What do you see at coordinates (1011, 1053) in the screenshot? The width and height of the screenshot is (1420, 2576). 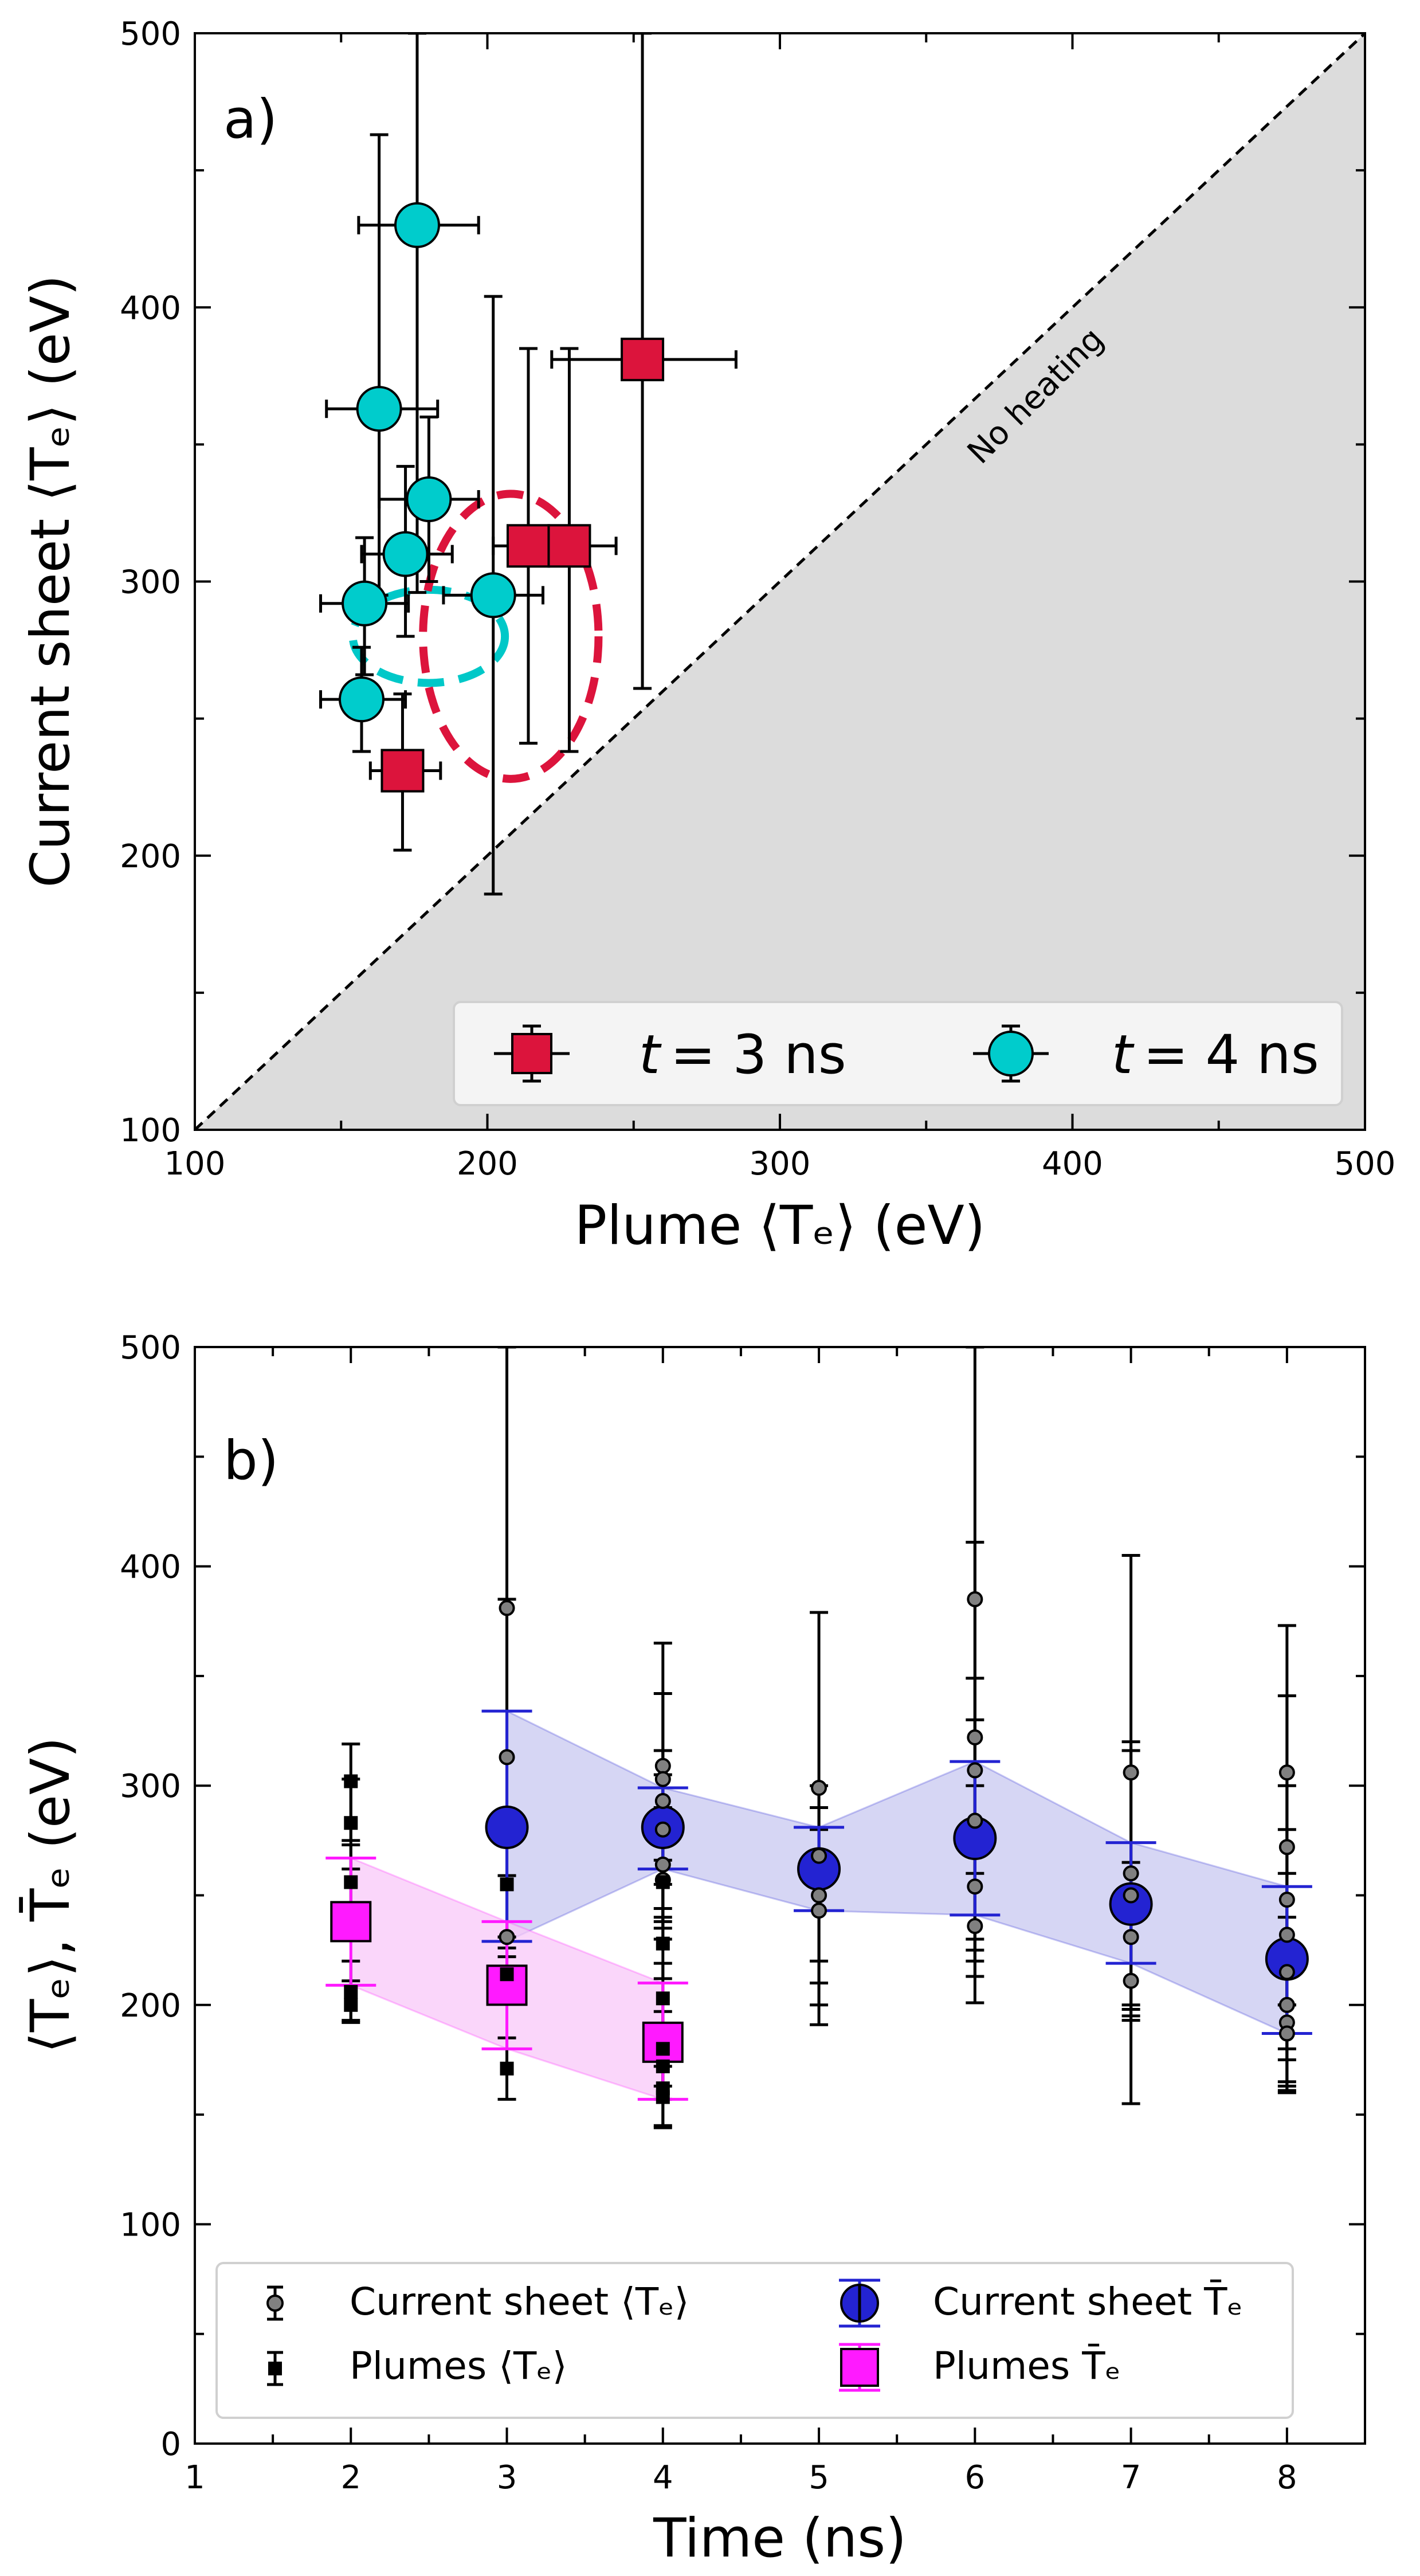 I see `legend-marker-t4` at bounding box center [1011, 1053].